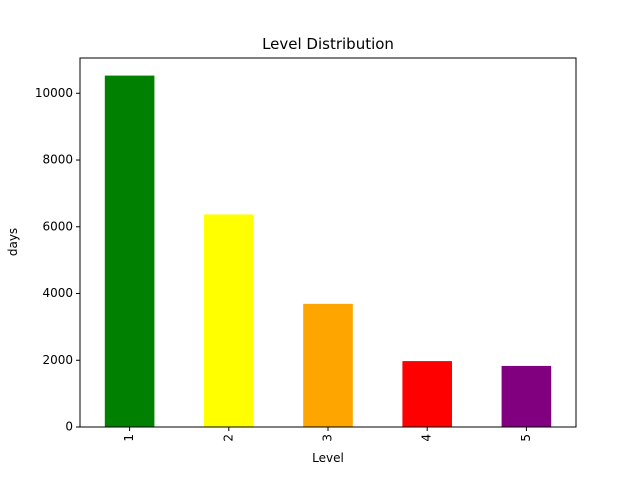 The height and width of the screenshot is (480, 640). I want to click on y-tick-label: 4000, so click(57, 293).